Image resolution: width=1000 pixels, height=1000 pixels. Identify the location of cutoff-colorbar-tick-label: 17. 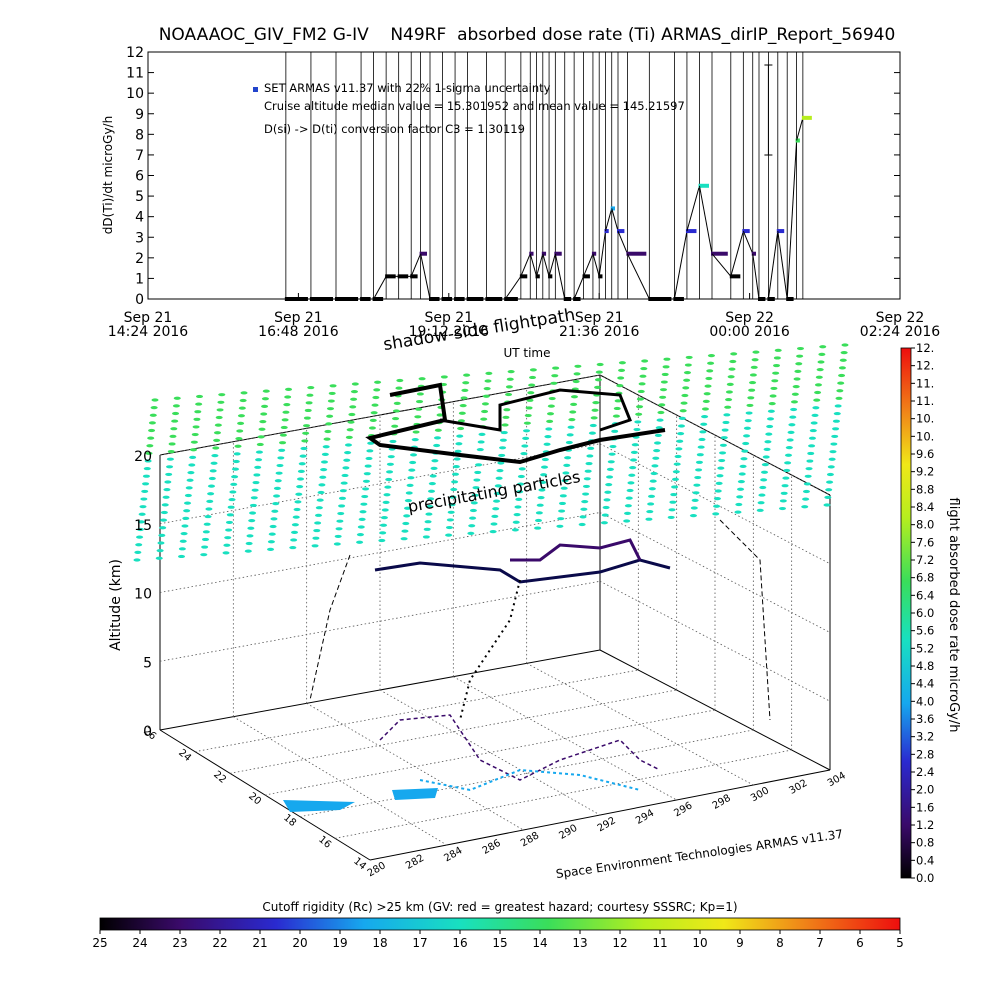
(419, 943).